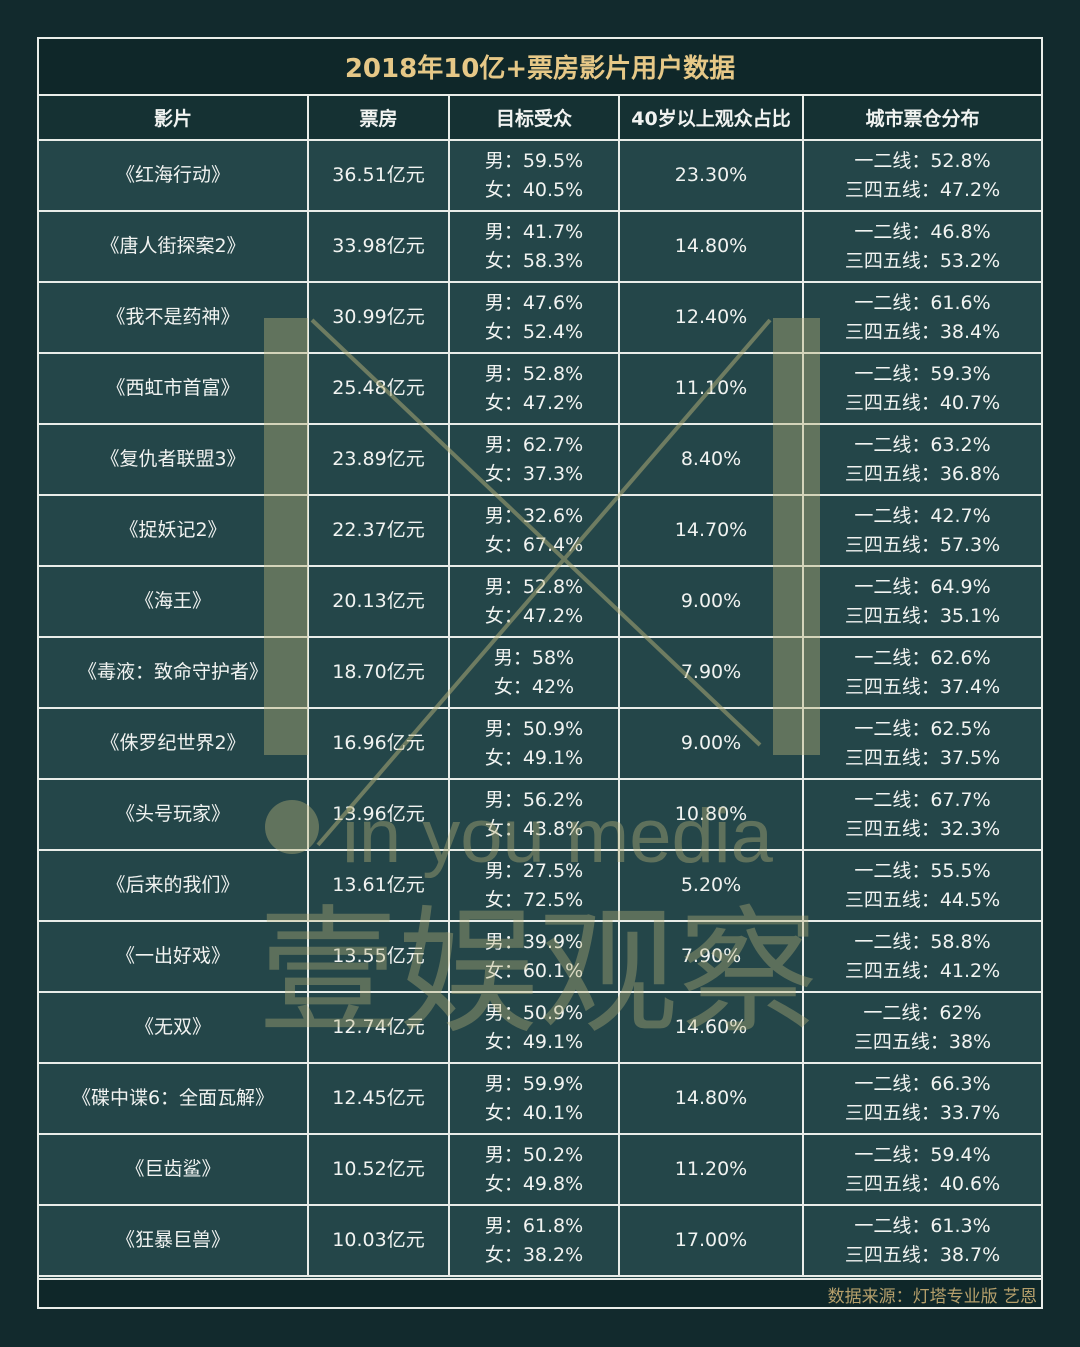  I want to click on audience-female-text: 女：60.1%, so click(534, 970).